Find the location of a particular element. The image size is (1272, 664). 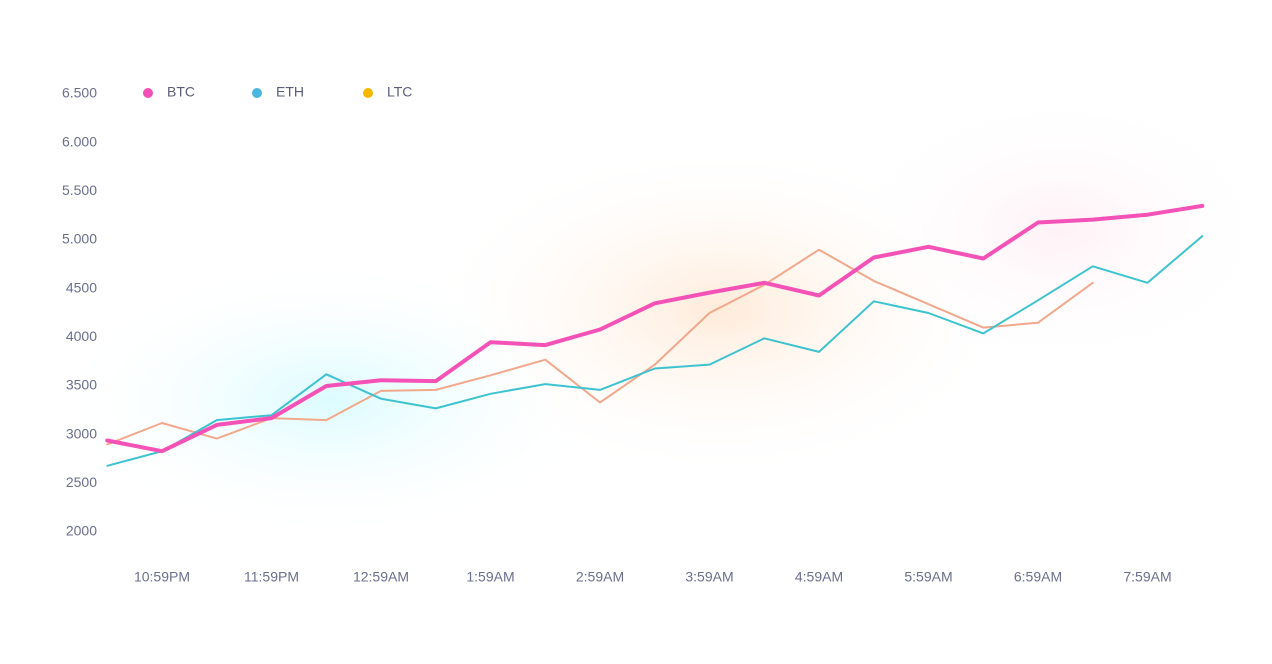

x-tick-label: 2:59AM is located at coordinates (600, 577).